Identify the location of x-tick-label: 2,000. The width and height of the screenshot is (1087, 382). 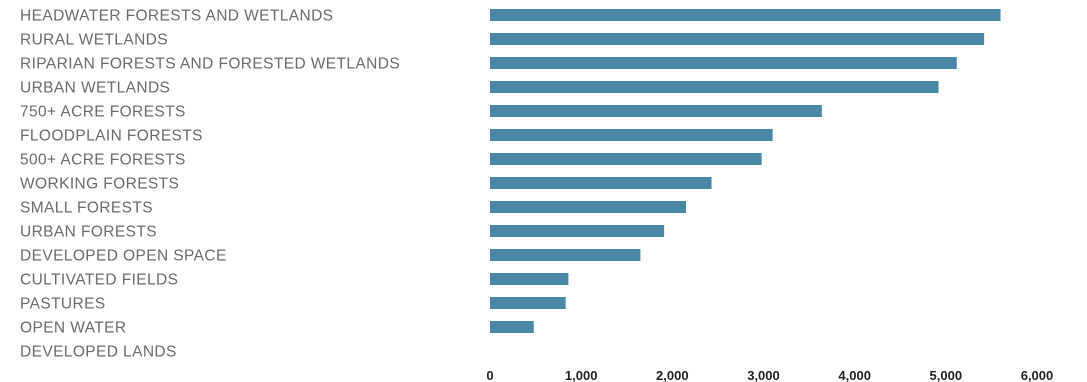
(672, 375).